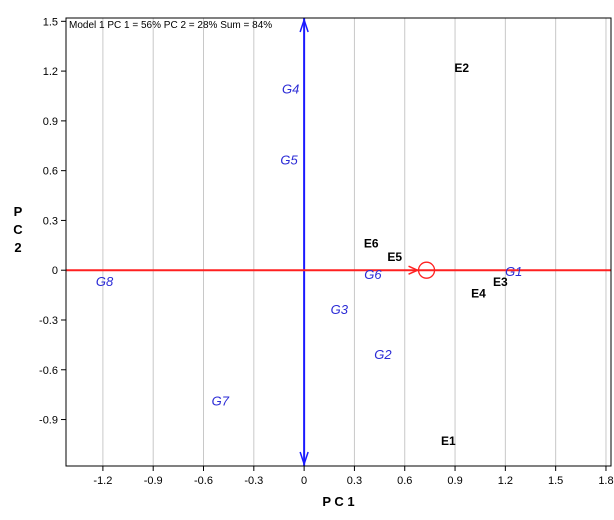 Image resolution: width=614 pixels, height=520 pixels. What do you see at coordinates (304, 459) in the screenshot?
I see `pc2-axis-arrow-bottom` at bounding box center [304, 459].